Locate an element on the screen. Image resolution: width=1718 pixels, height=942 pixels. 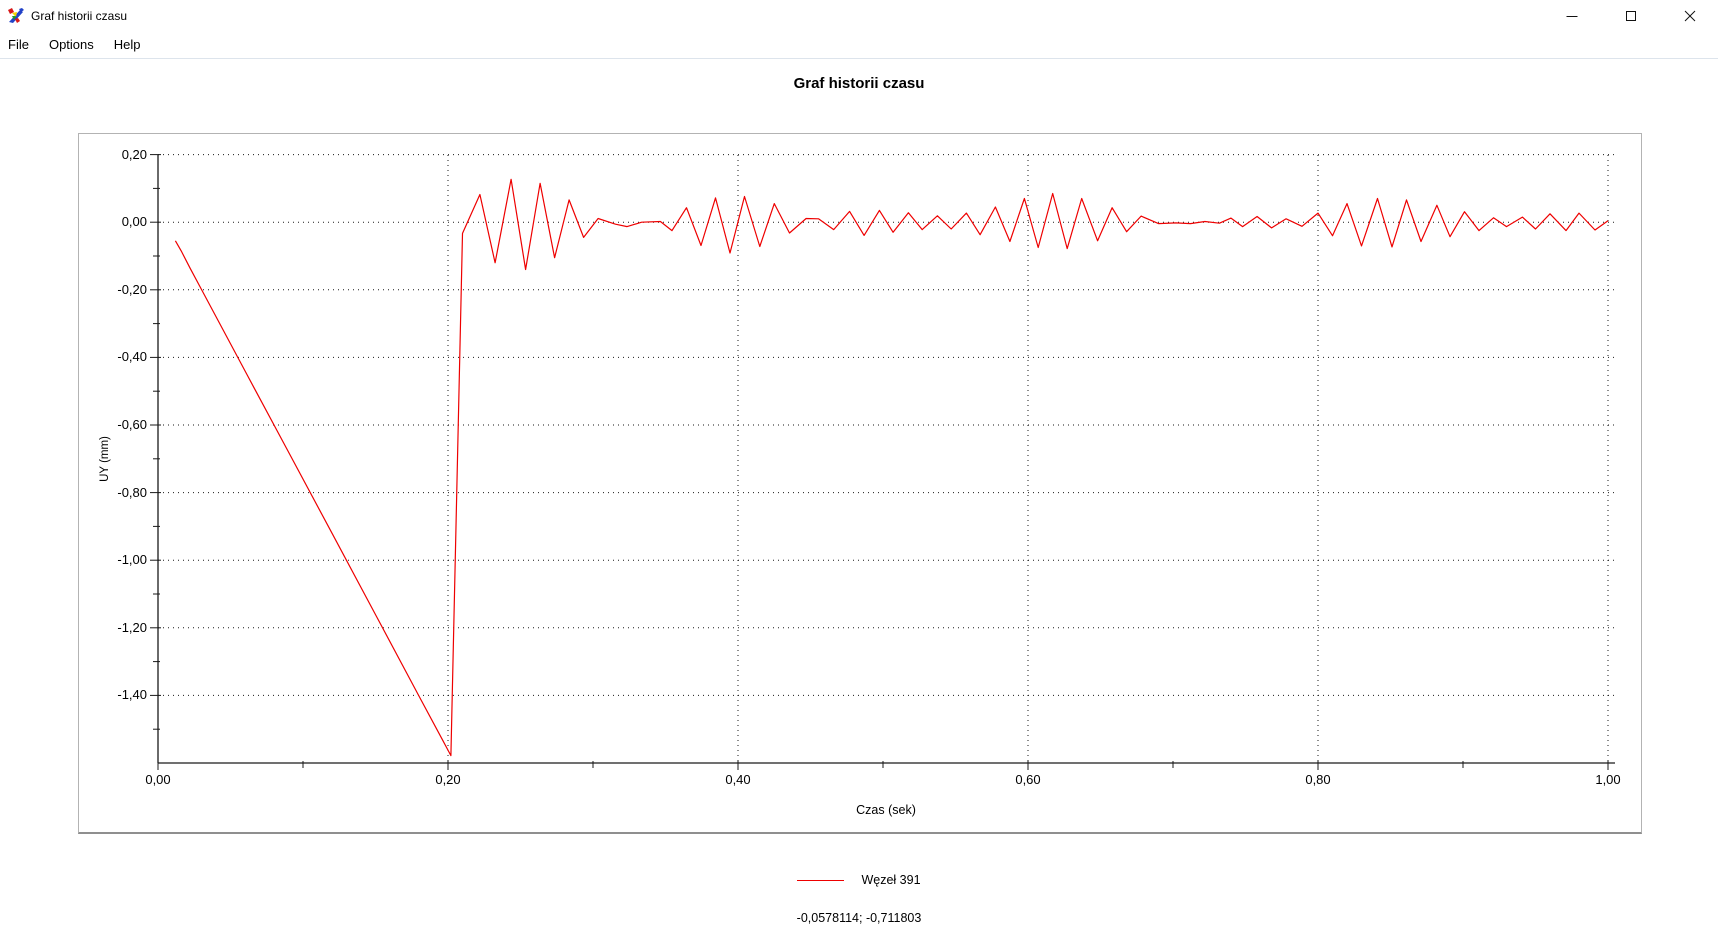
menu-item-file: File is located at coordinates (18, 44).